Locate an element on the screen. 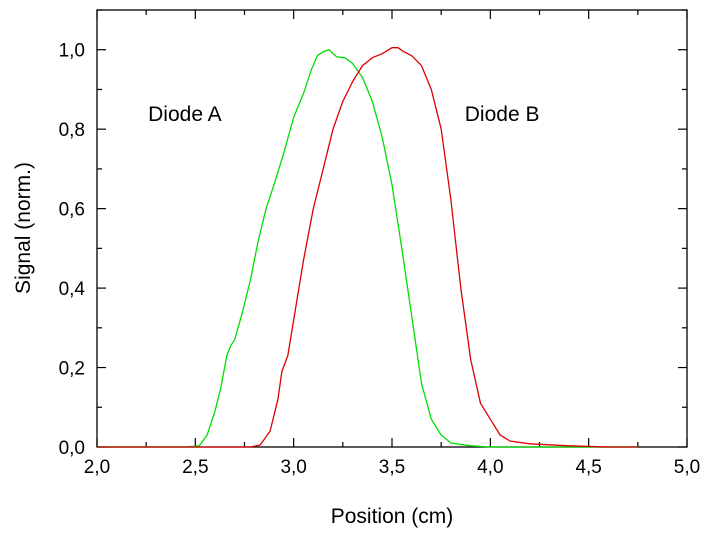 This screenshot has width=713, height=535. y-tick-label: 0,8 is located at coordinates (72, 130).